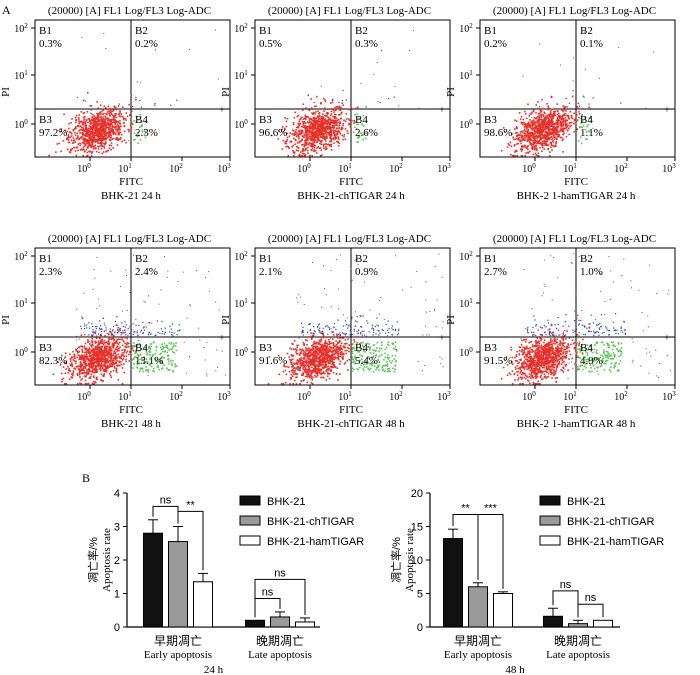  What do you see at coordinates (498, 133) in the screenshot?
I see `quadrant-b3-value: 98.6%` at bounding box center [498, 133].